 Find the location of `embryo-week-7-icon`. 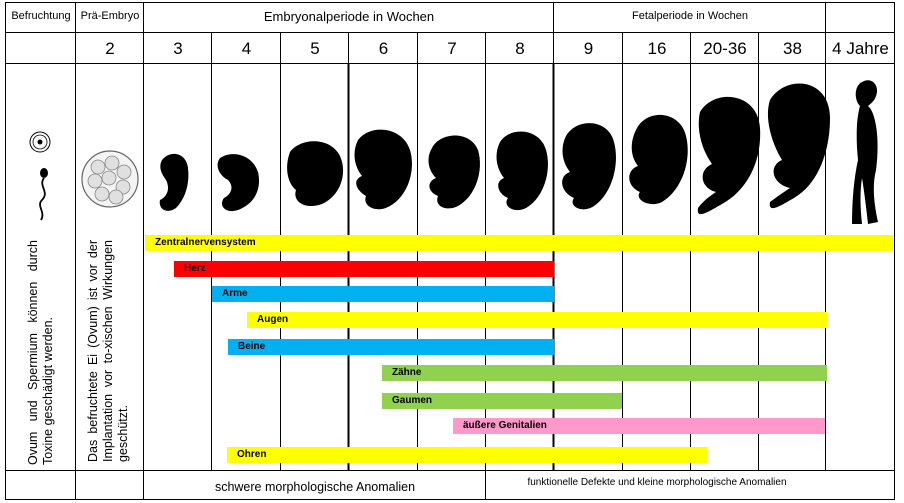

embryo-week-7-icon is located at coordinates (454, 172).